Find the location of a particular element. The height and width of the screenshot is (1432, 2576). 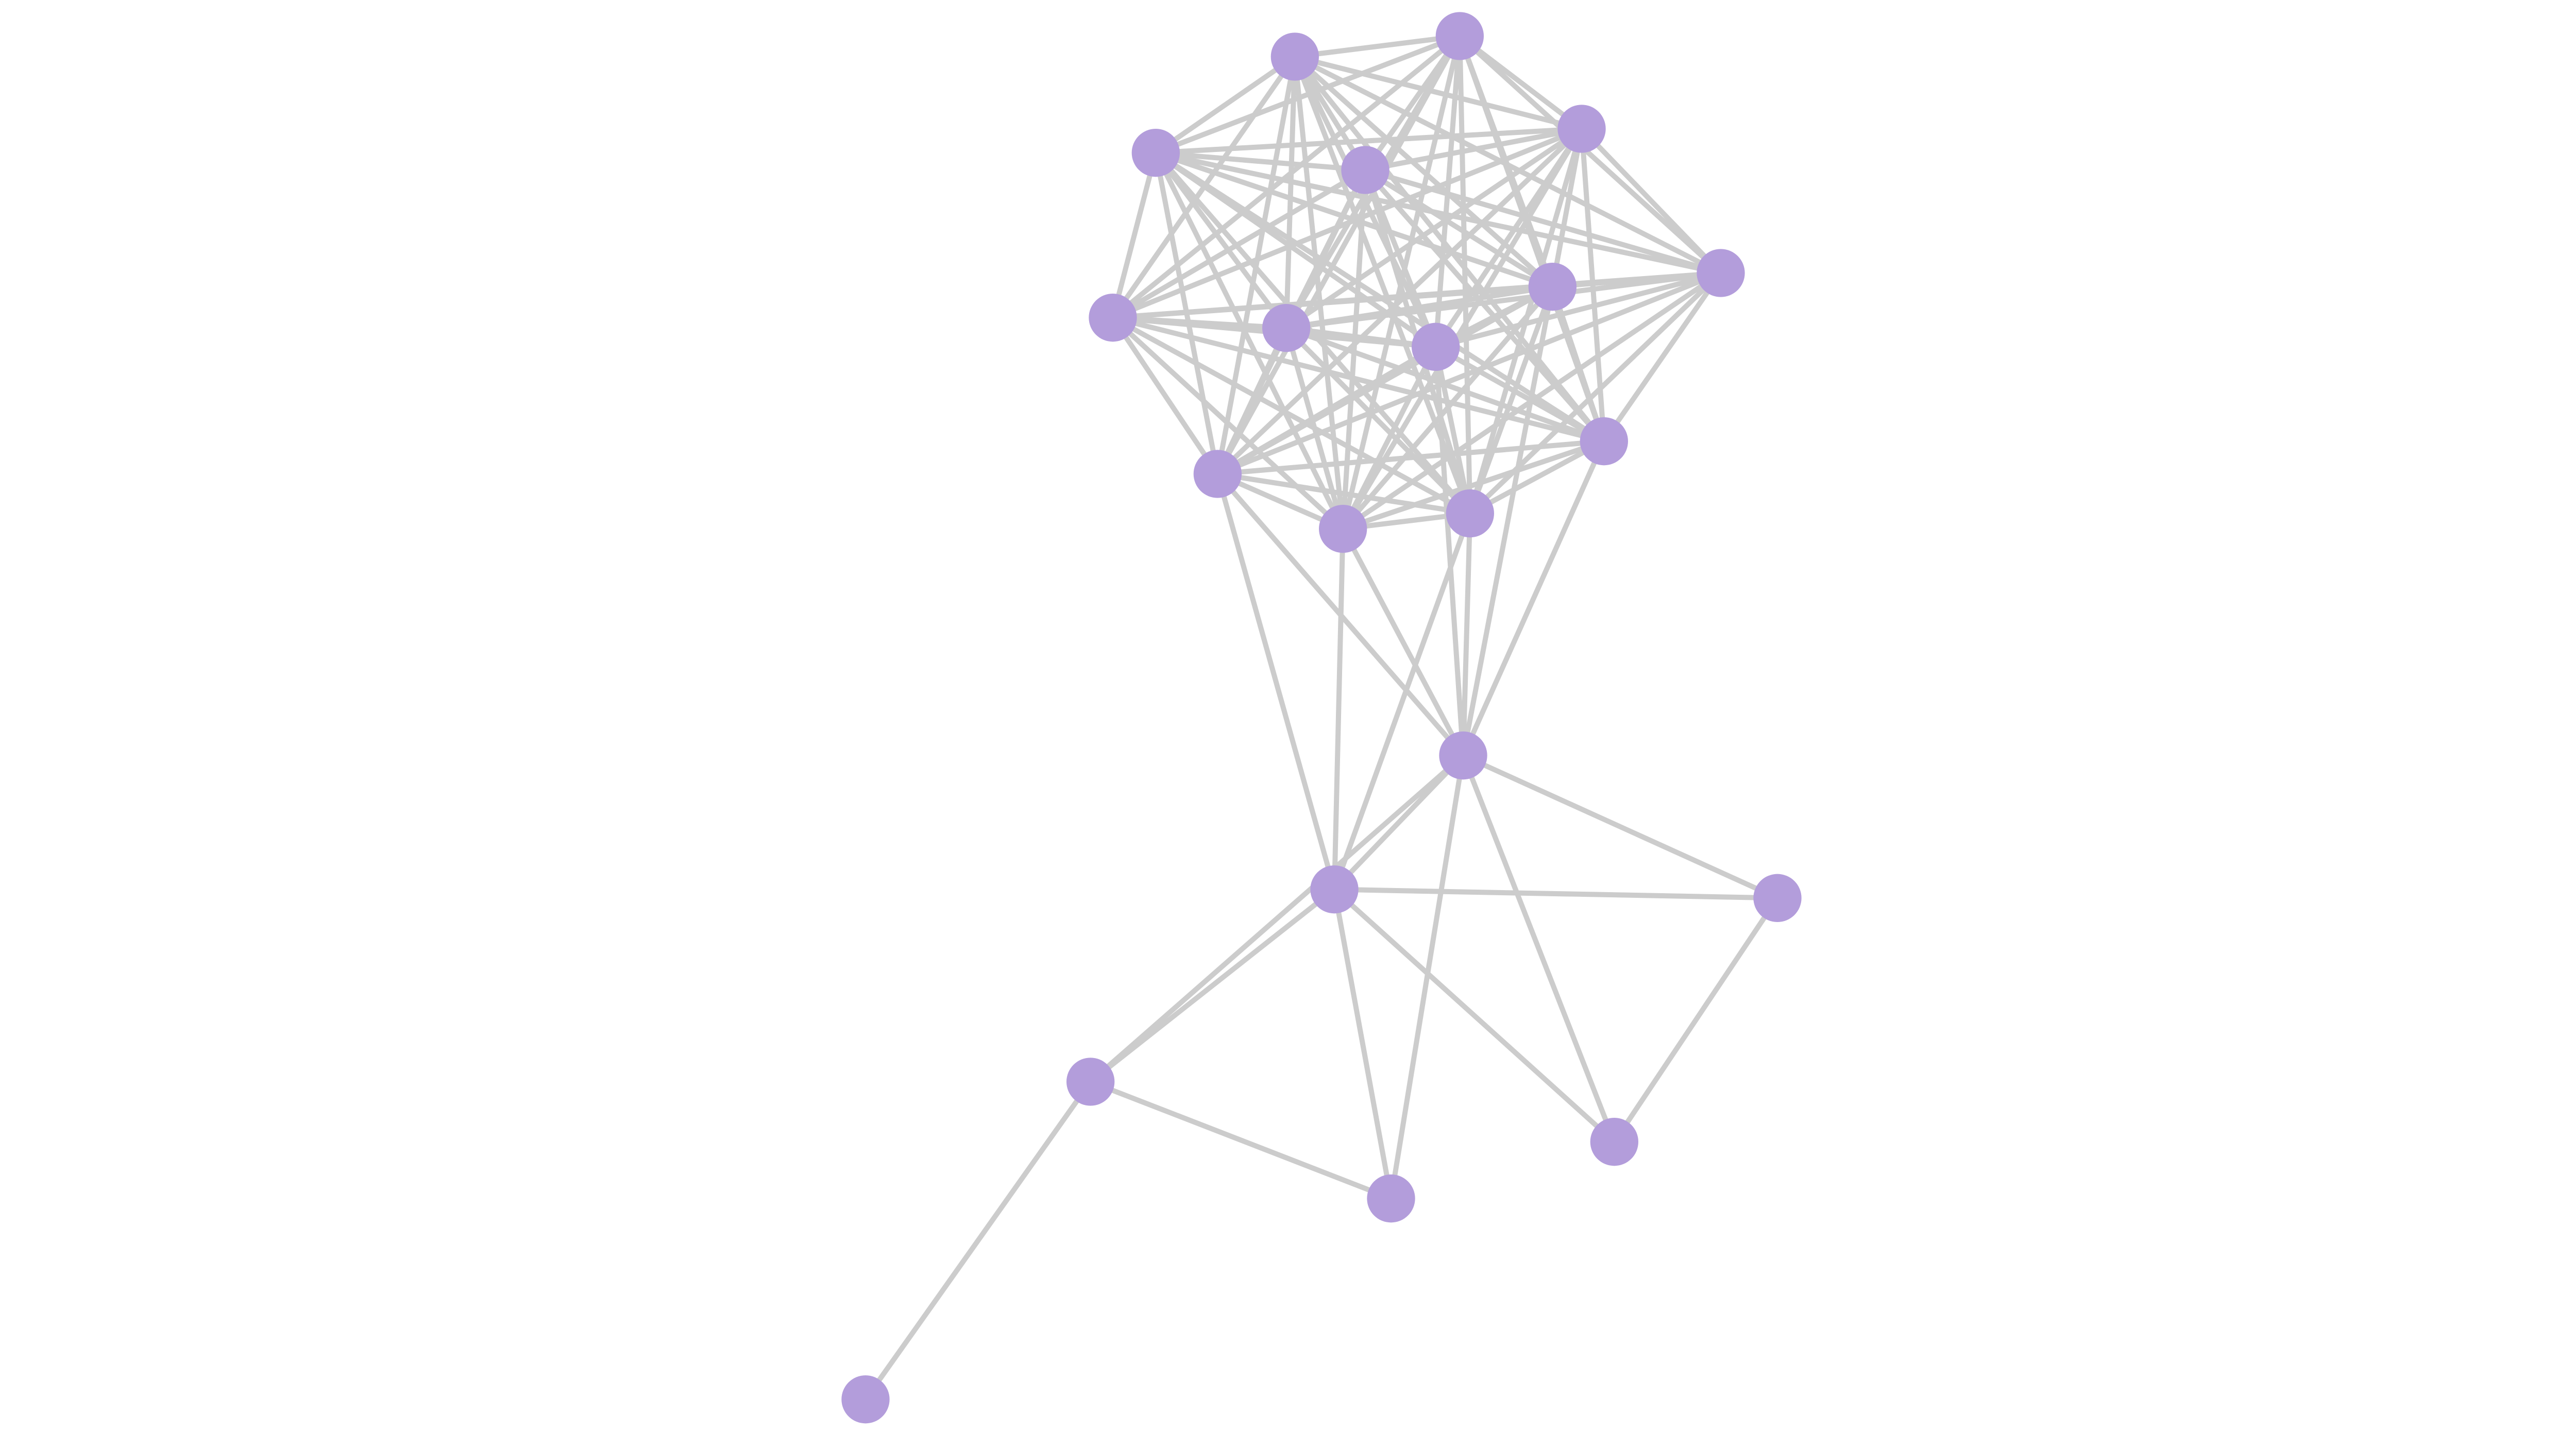

edge-n2-n6 is located at coordinates (1590, 154).